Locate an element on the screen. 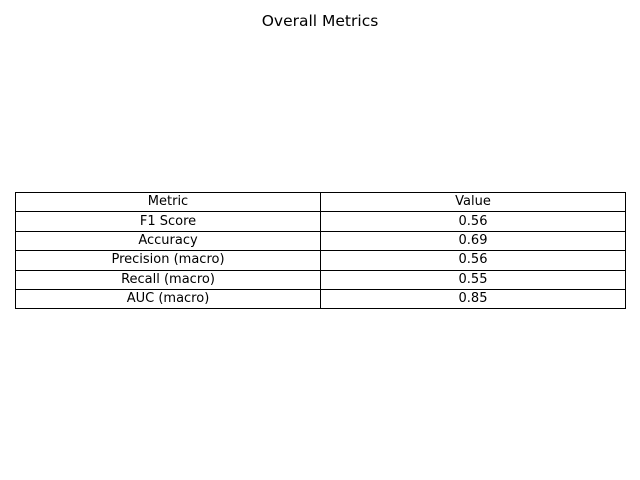 Image resolution: width=640 pixels, height=480 pixels. metric-value-cell: 0.69 is located at coordinates (473, 241).